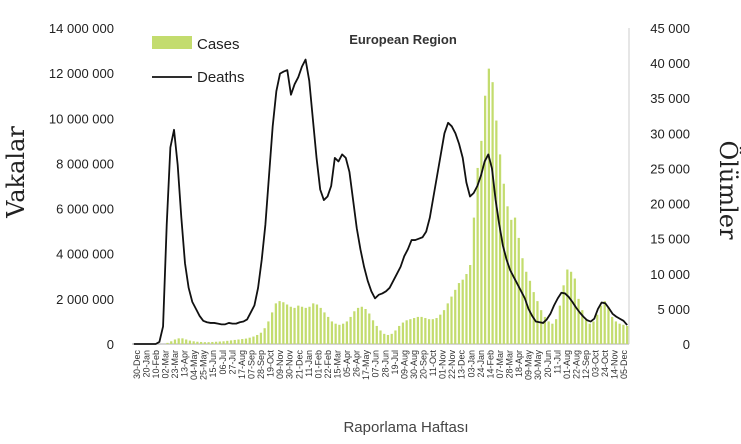 The height and width of the screenshot is (444, 741). I want to click on x-tick-label: 09-Aug, so click(404, 364).